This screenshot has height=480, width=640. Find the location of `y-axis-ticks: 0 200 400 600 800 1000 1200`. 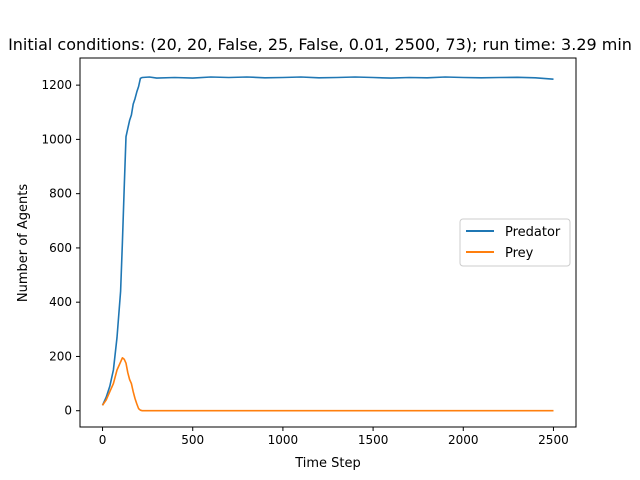

y-axis-ticks: 0 200 400 600 800 1000 1200 is located at coordinates (60, 248).